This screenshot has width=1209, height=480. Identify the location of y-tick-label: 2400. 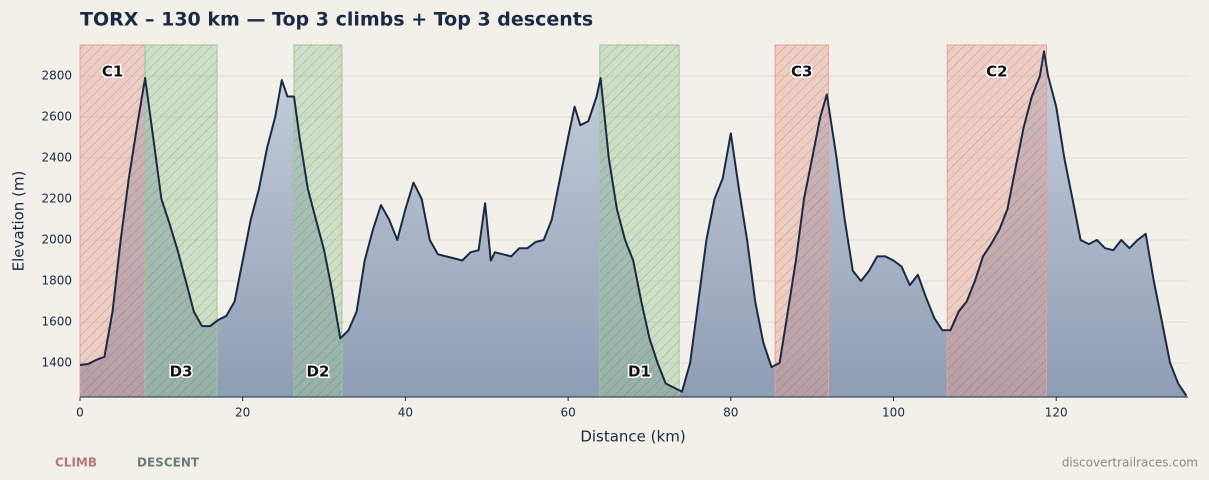
(56, 157).